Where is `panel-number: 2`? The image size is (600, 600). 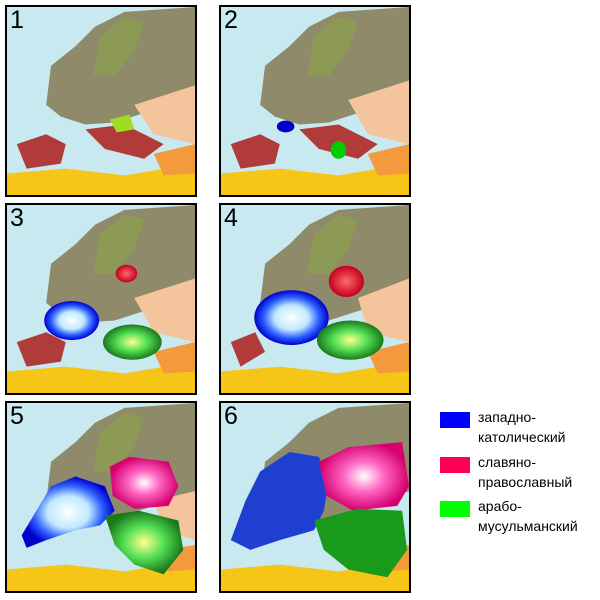
panel-number: 2 is located at coordinates (231, 20).